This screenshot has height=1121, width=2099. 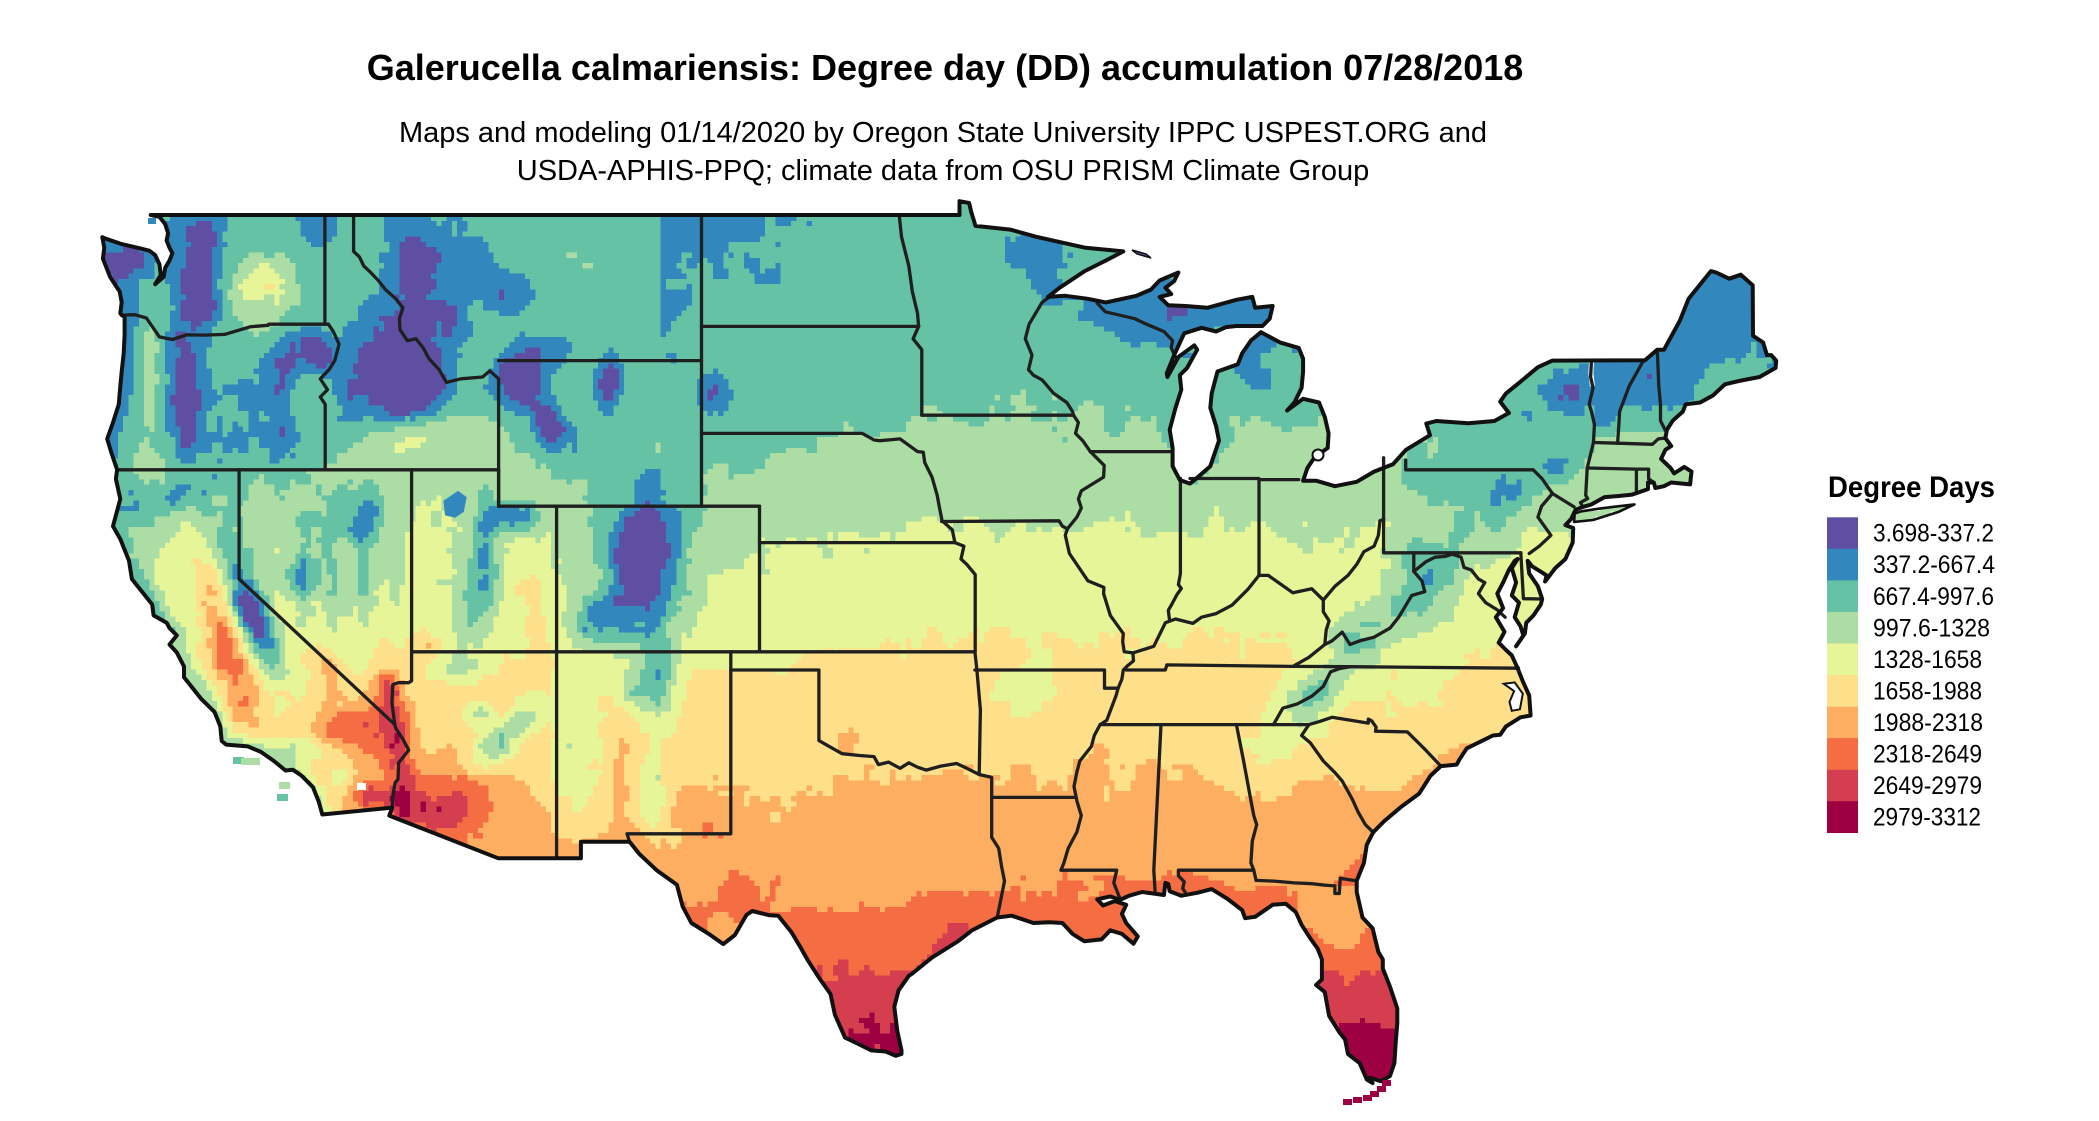 What do you see at coordinates (1927, 786) in the screenshot?
I see `svg-text: 2649-2979` at bounding box center [1927, 786].